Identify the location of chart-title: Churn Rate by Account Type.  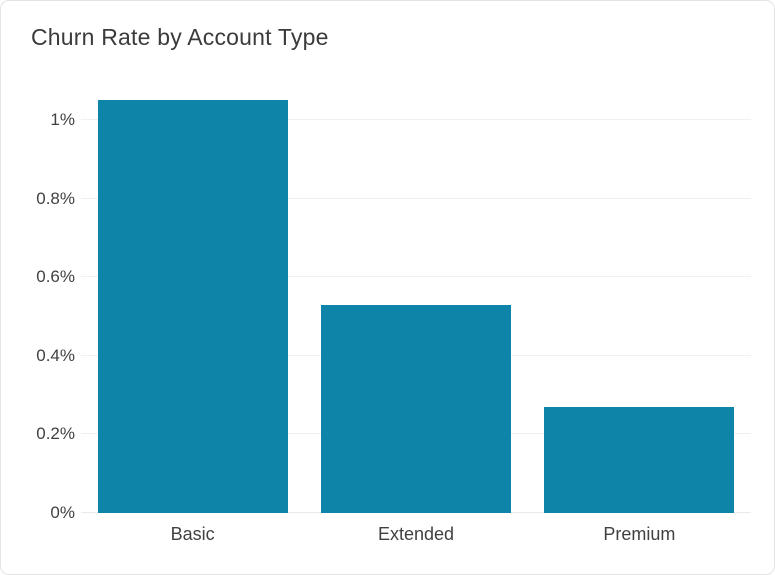
(180, 37).